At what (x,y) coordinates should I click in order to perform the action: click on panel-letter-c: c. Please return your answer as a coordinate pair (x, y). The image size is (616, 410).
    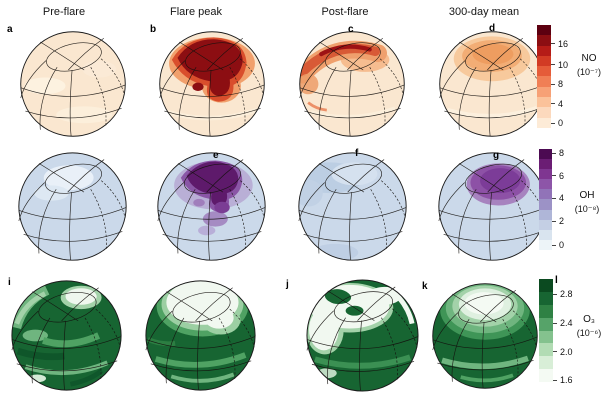
    Looking at the image, I should click on (351, 29).